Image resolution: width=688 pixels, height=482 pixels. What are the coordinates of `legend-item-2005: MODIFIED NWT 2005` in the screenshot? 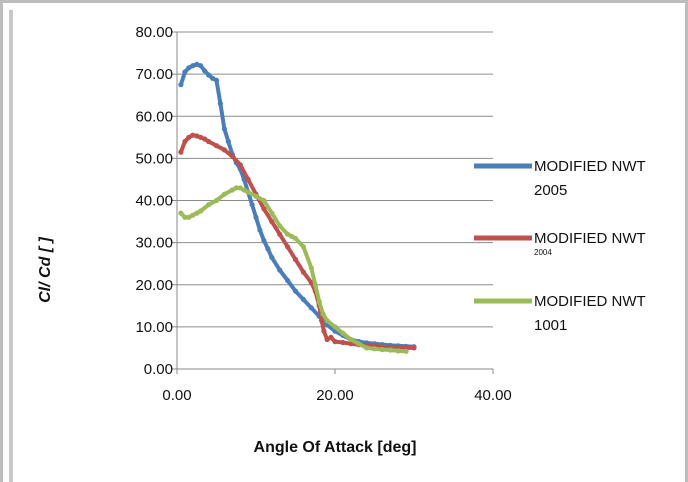 It's located at (560, 178).